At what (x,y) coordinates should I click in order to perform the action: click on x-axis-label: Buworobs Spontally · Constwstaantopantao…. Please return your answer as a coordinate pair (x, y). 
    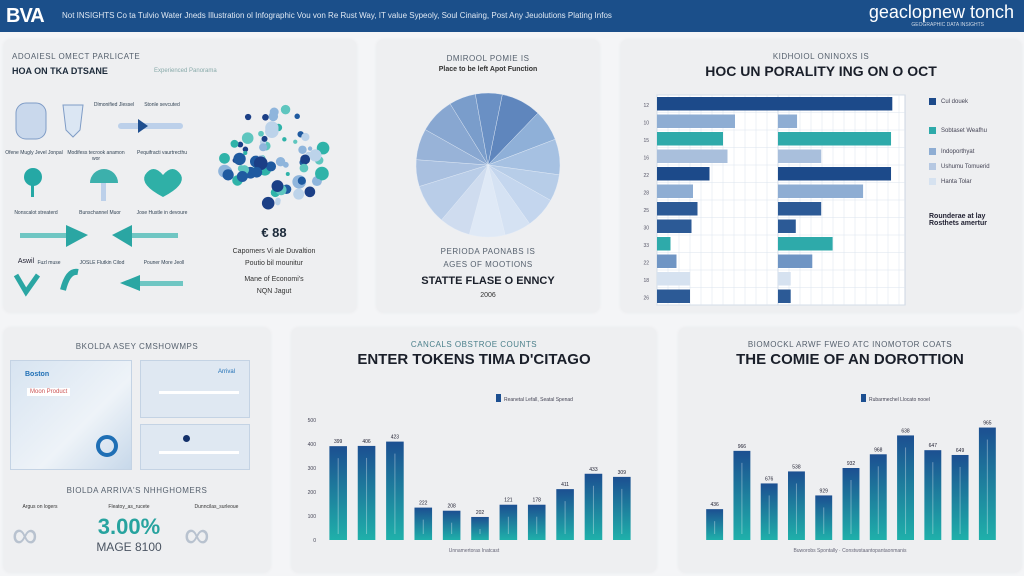
    Looking at the image, I should click on (850, 551).